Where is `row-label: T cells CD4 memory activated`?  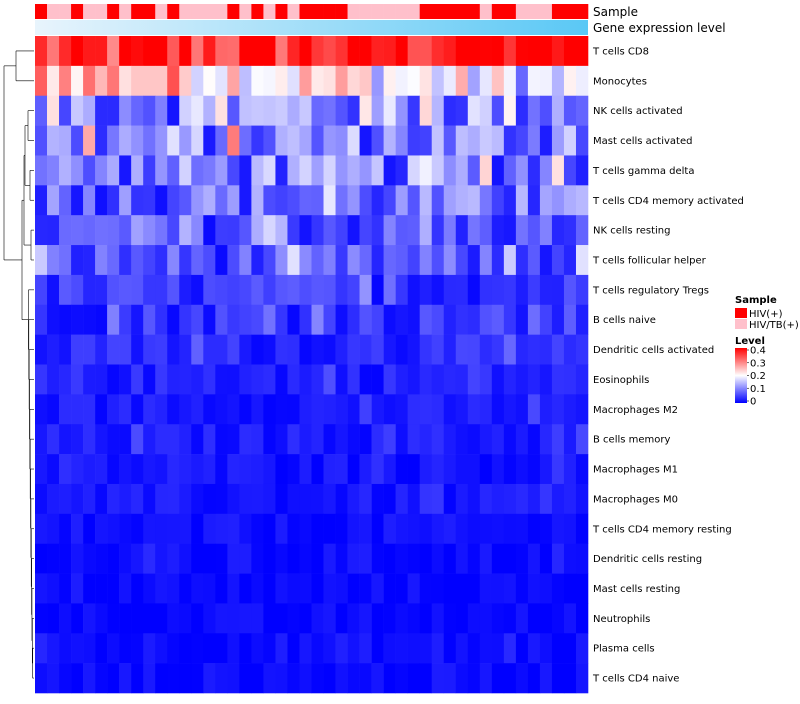
row-label: T cells CD4 memory activated is located at coordinates (668, 201).